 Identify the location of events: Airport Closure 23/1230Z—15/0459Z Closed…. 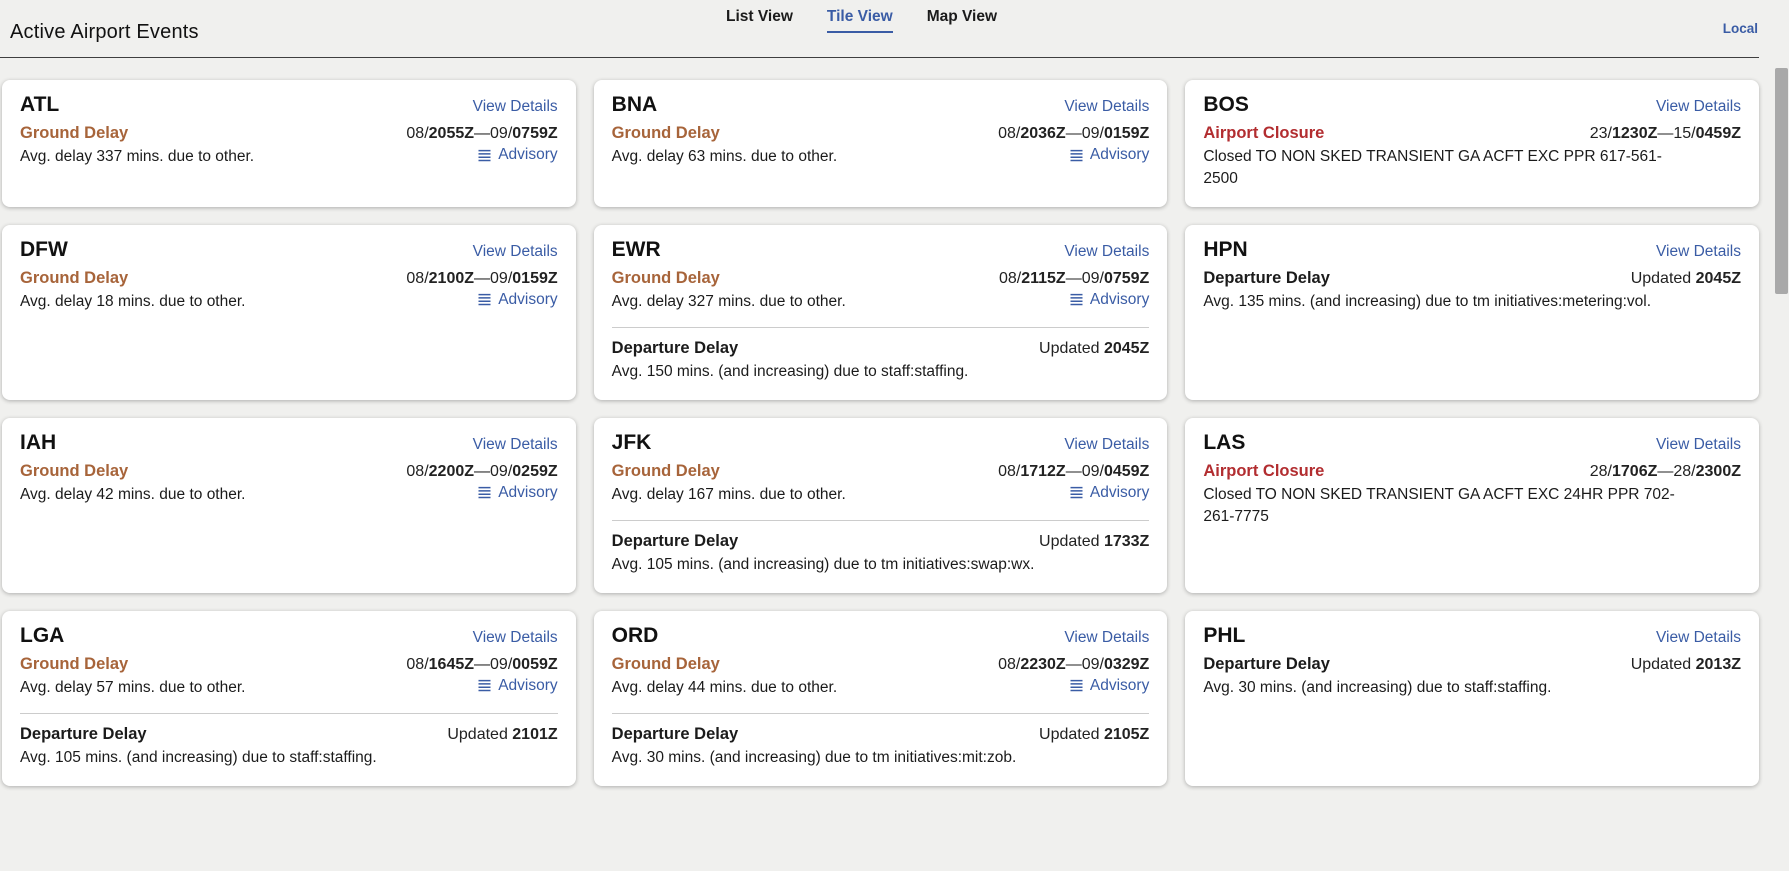
(1472, 157).